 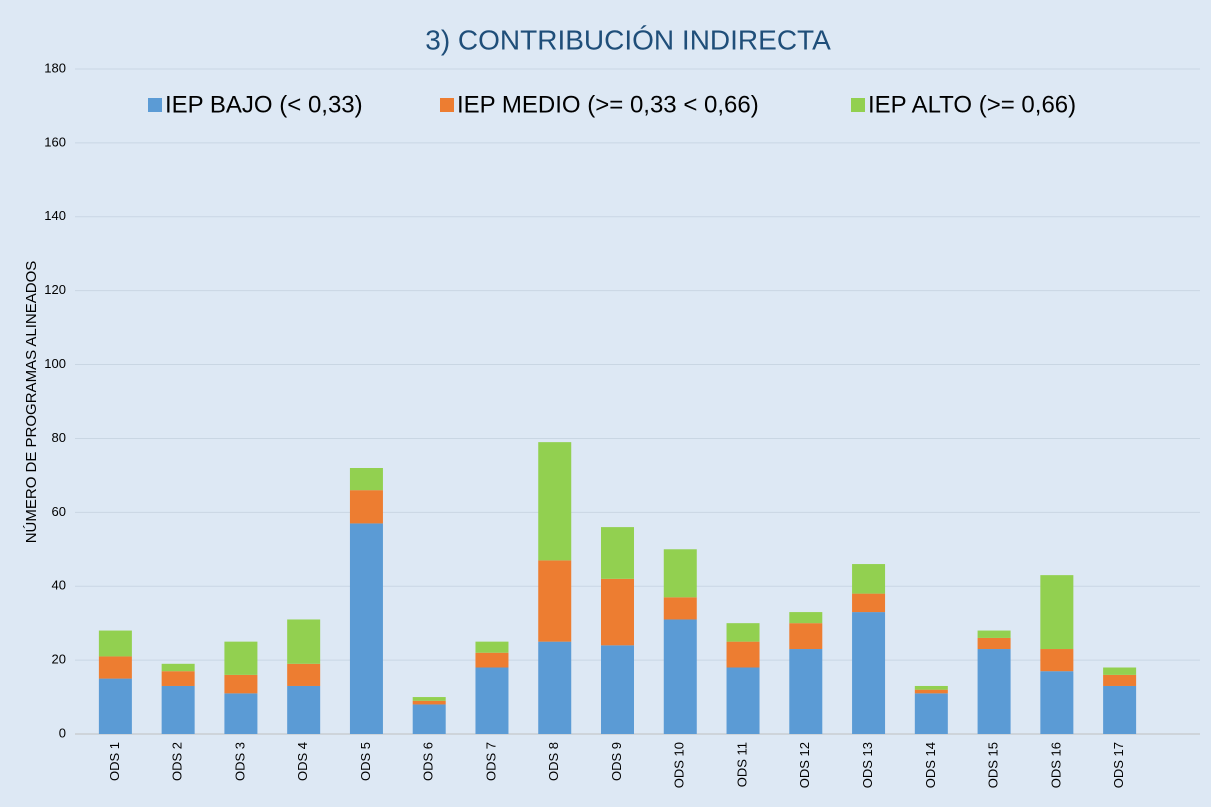 What do you see at coordinates (1118, 765) in the screenshot?
I see `x-tick-label: ODS 17` at bounding box center [1118, 765].